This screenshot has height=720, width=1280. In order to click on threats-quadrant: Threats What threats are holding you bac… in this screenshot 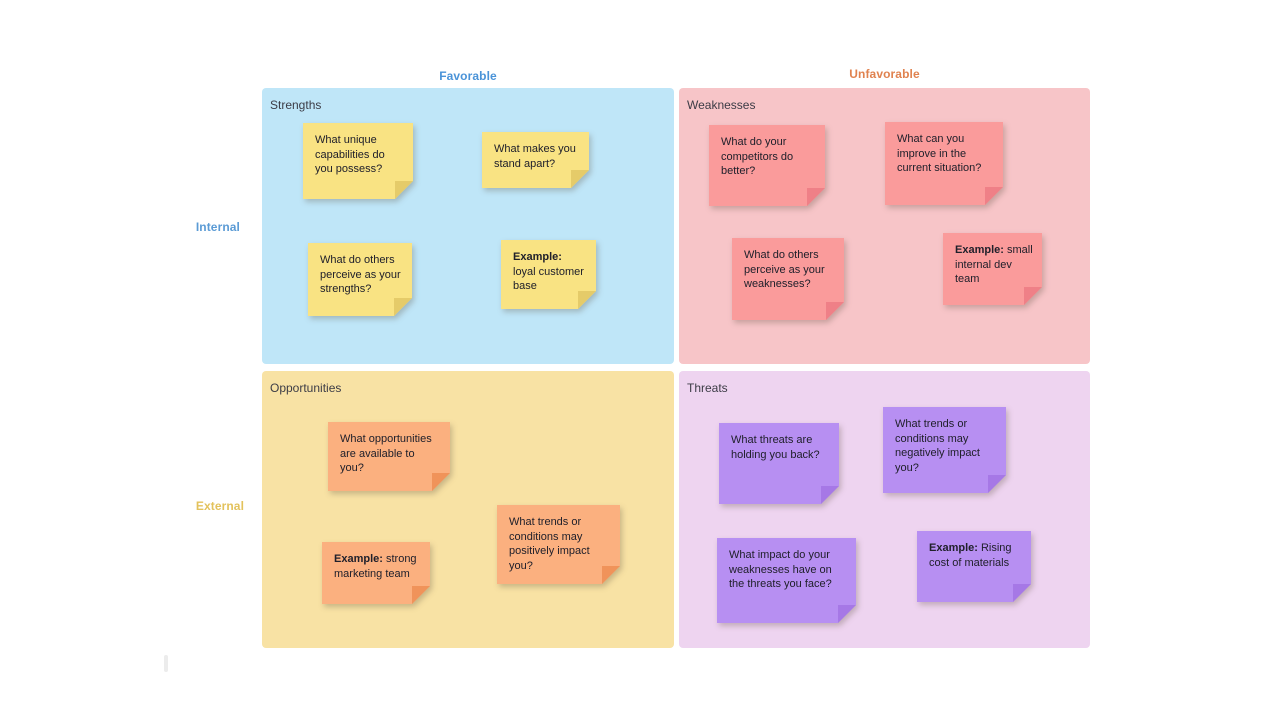, I will do `click(884, 509)`.